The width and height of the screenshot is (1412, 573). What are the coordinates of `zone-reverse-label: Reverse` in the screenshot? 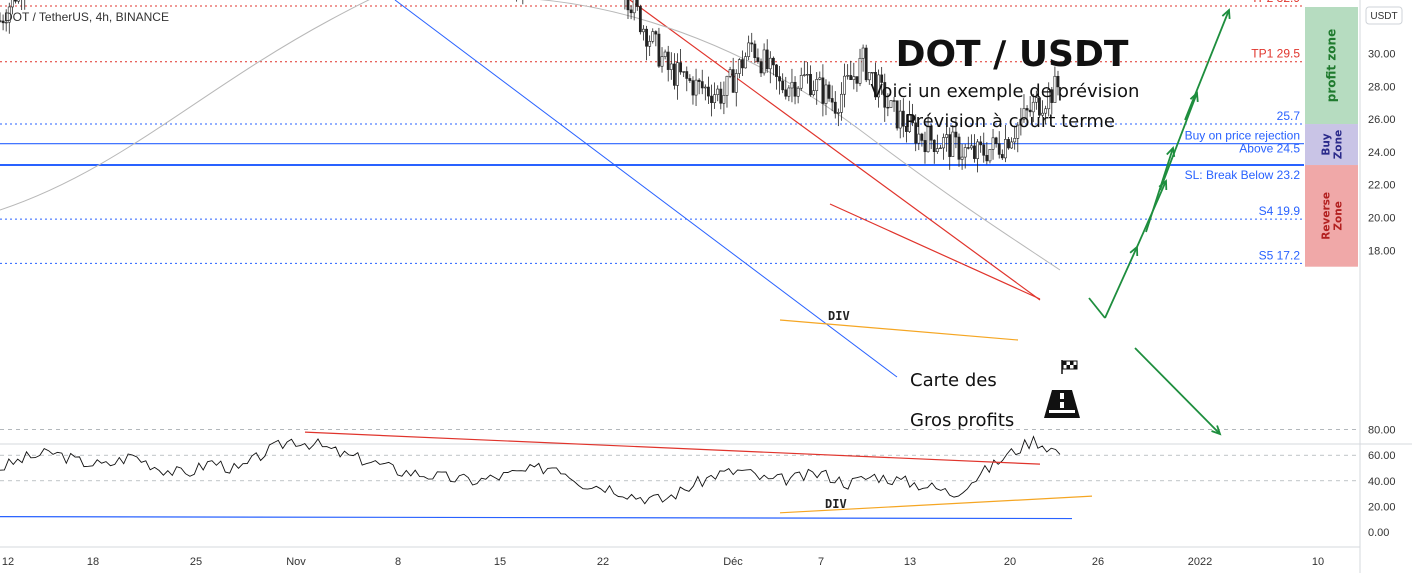 It's located at (1327, 216).